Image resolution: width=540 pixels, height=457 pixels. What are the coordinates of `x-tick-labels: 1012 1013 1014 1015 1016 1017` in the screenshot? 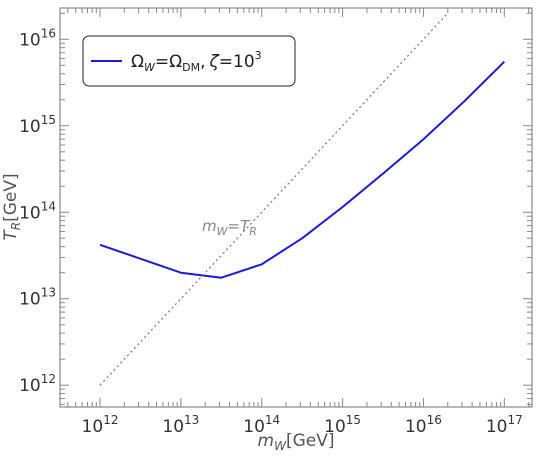 It's located at (302, 425).